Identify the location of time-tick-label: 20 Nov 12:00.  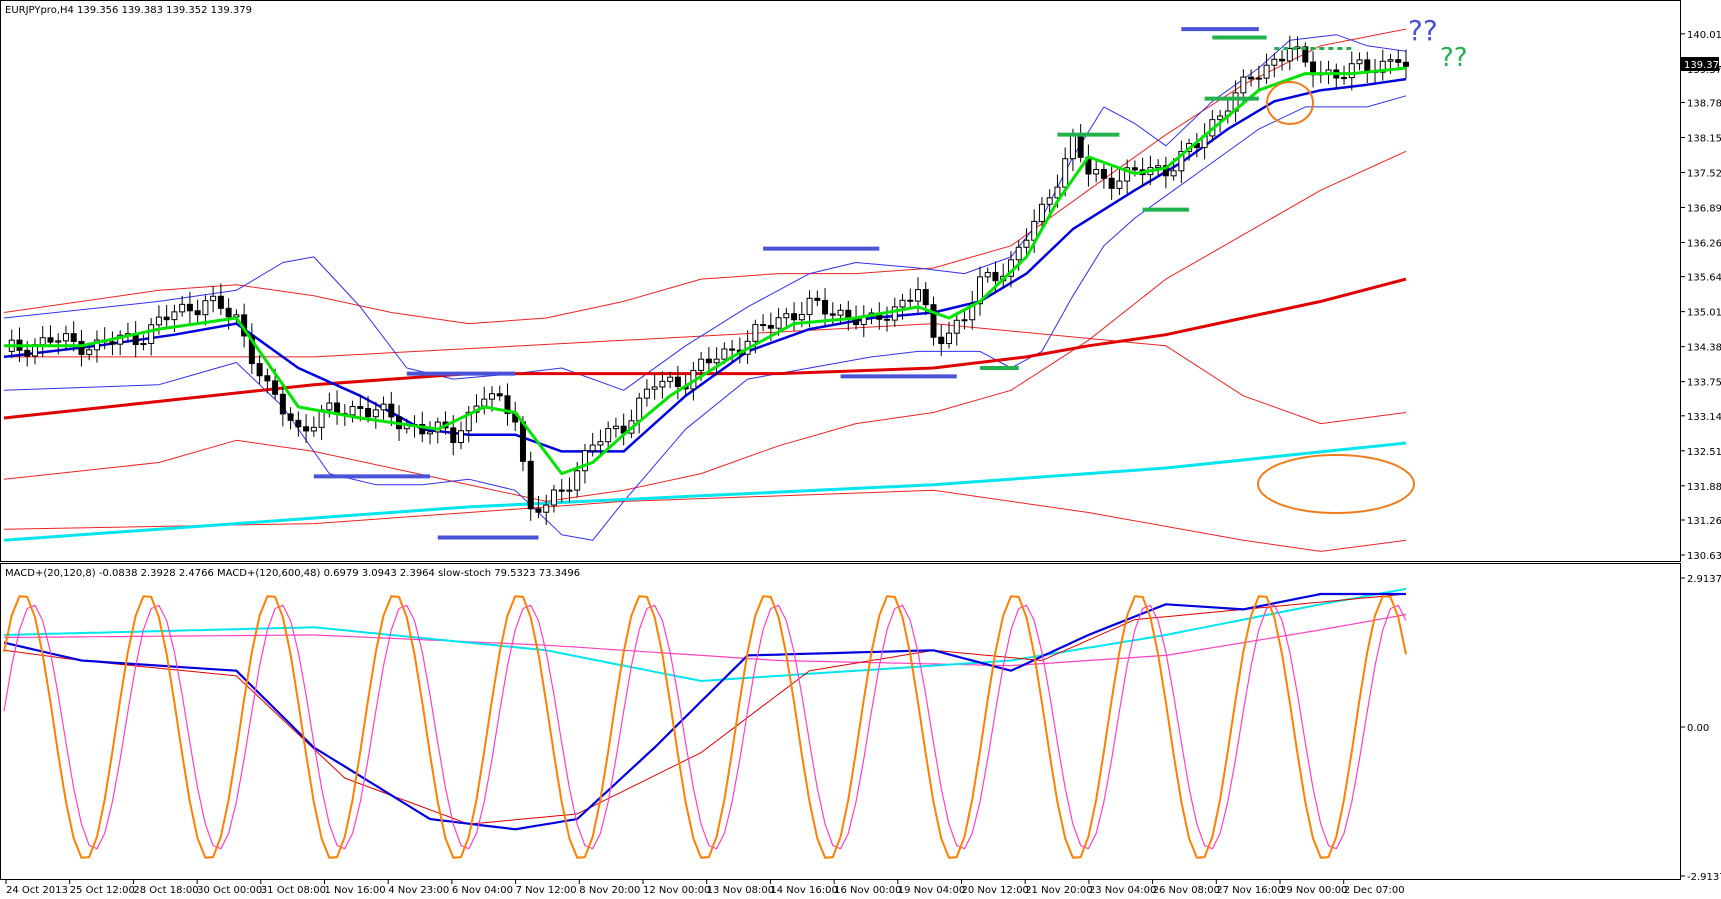
(995, 890).